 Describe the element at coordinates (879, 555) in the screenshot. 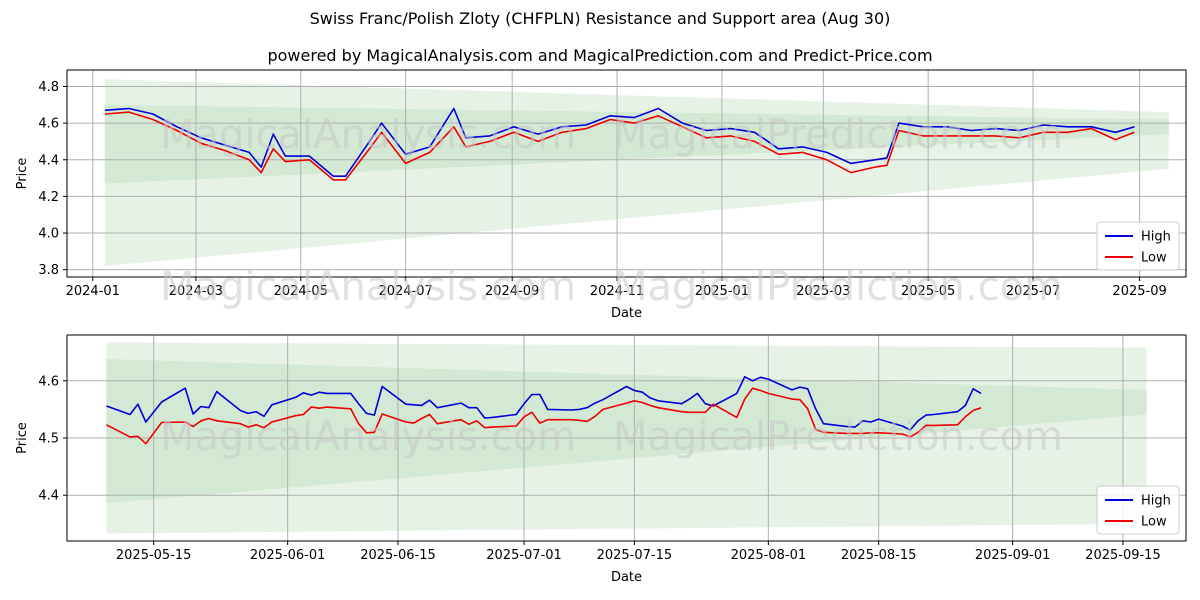

I see `x-tick-label: 2025-08-15` at that location.